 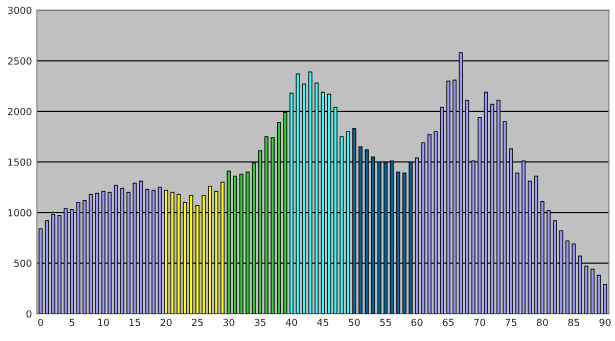 I want to click on y-tick-label: 3000, so click(x=20, y=10).